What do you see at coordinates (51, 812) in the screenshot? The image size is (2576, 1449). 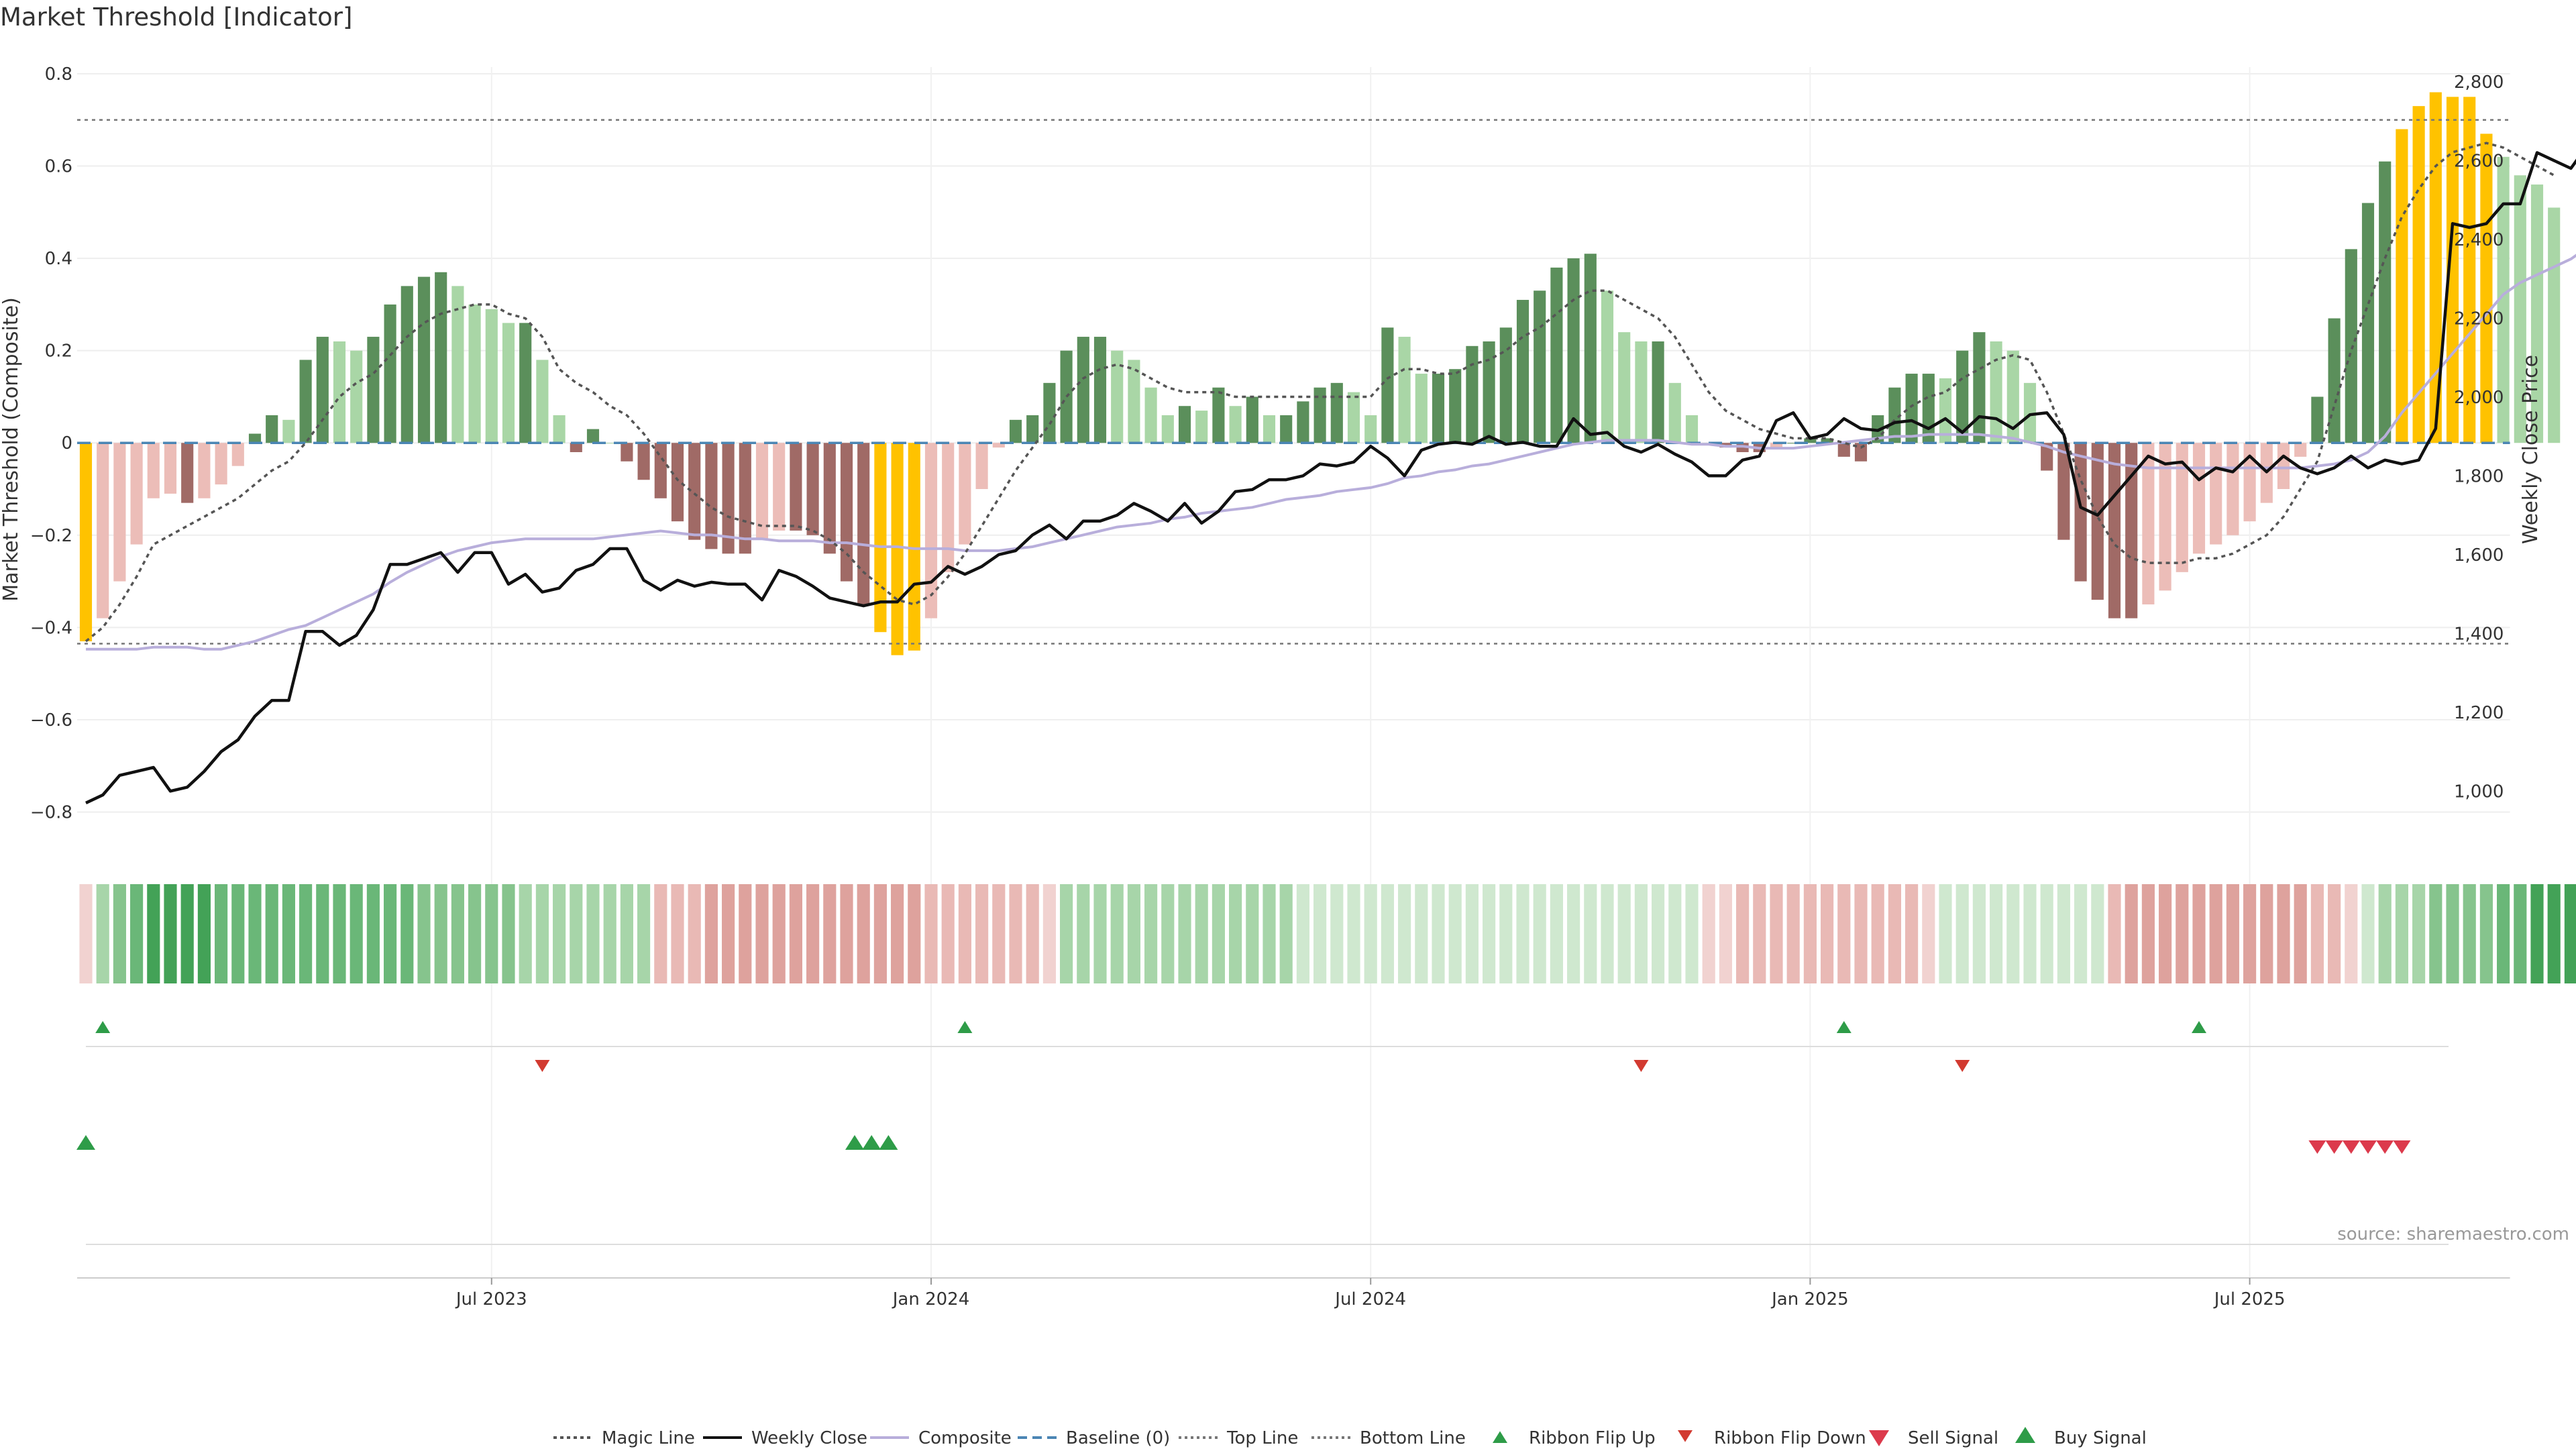 I see `y-tick-left: −0.8` at bounding box center [51, 812].